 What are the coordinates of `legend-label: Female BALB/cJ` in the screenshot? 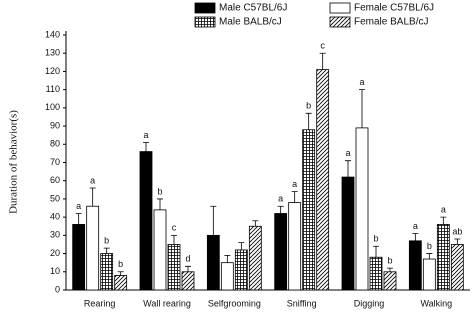 It's located at (391, 22).